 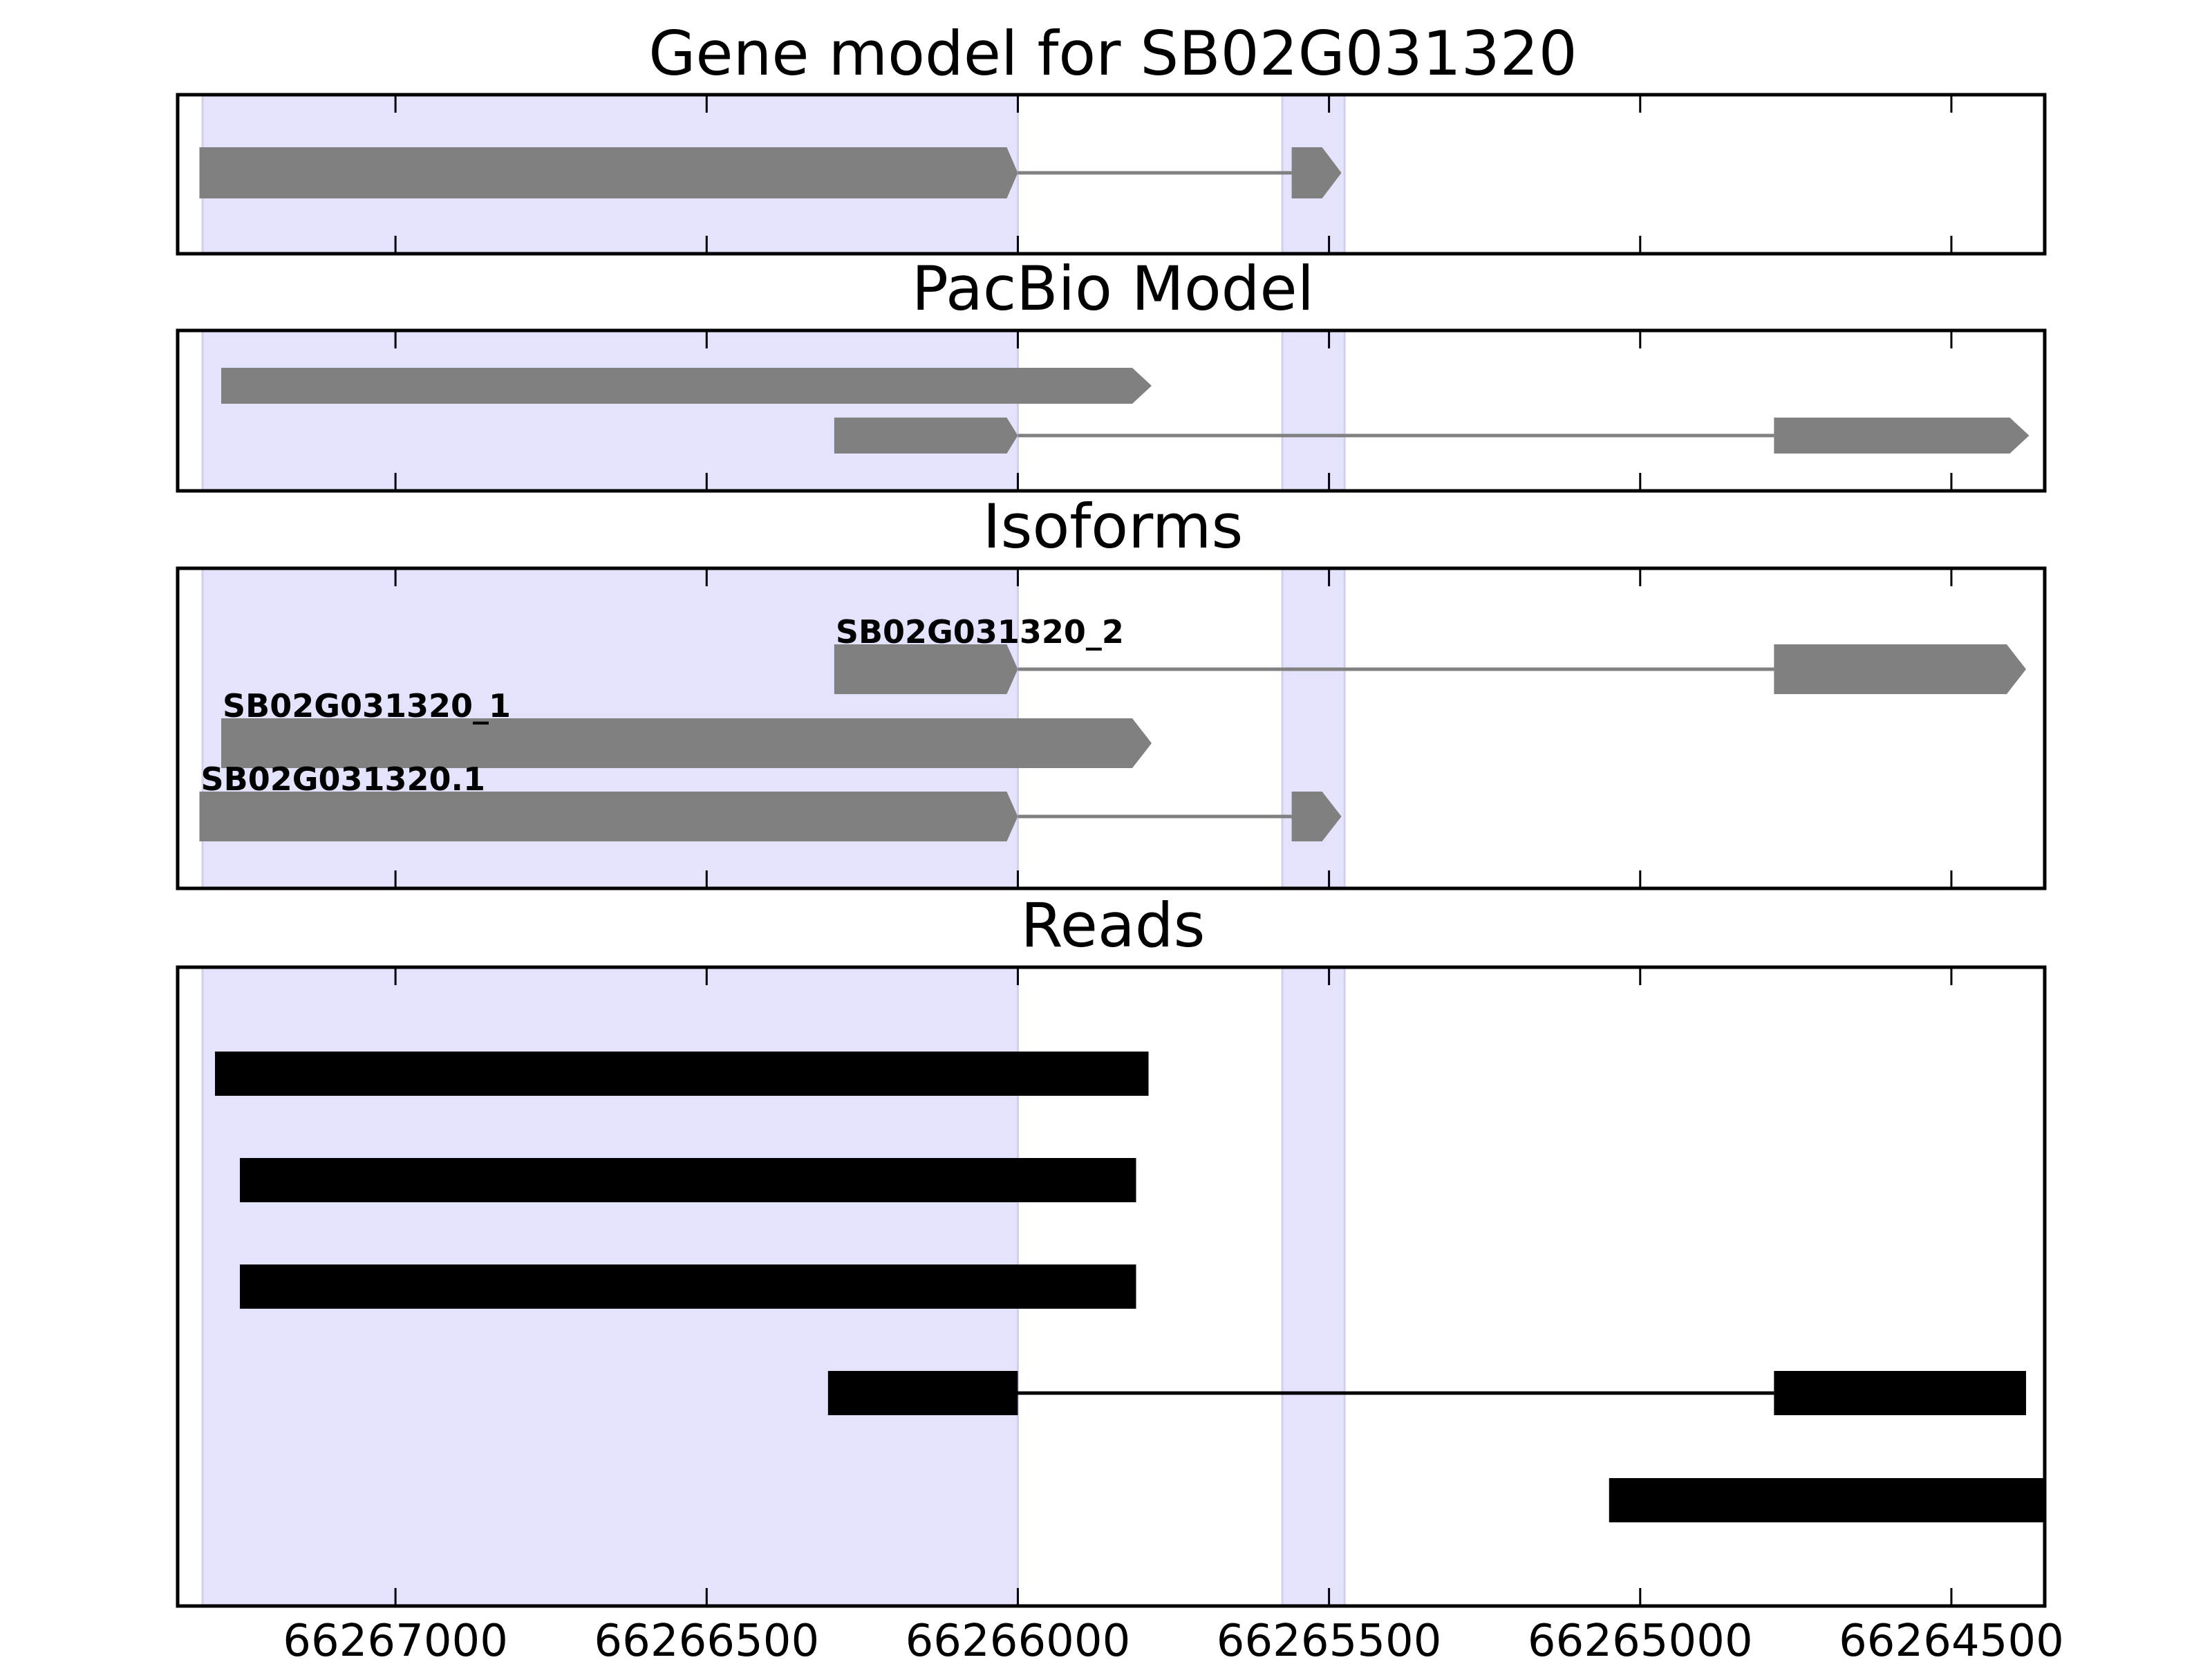 I want to click on panel-title: Isoforms, so click(x=1113, y=526).